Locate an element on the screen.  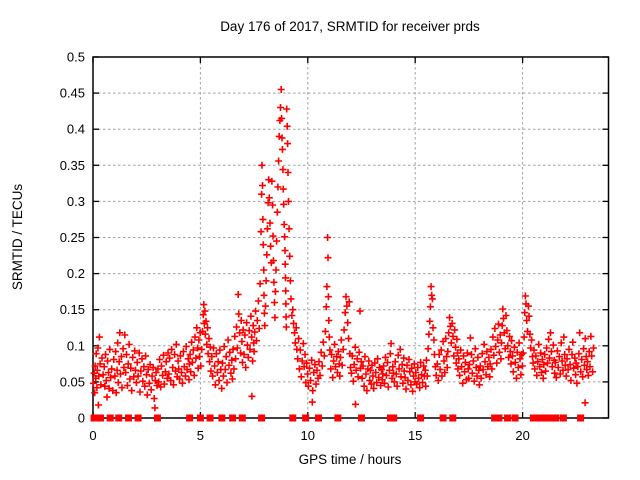
zero-markers is located at coordinates (337, 418).